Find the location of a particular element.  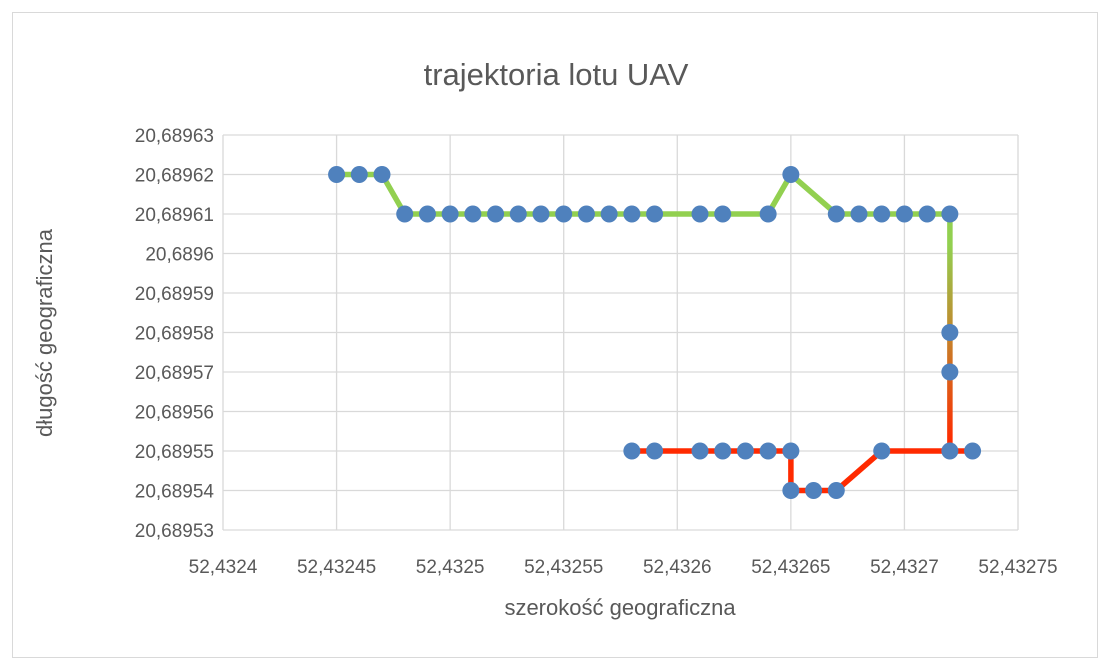

y-tick-label: 20,68955 is located at coordinates (174, 452).